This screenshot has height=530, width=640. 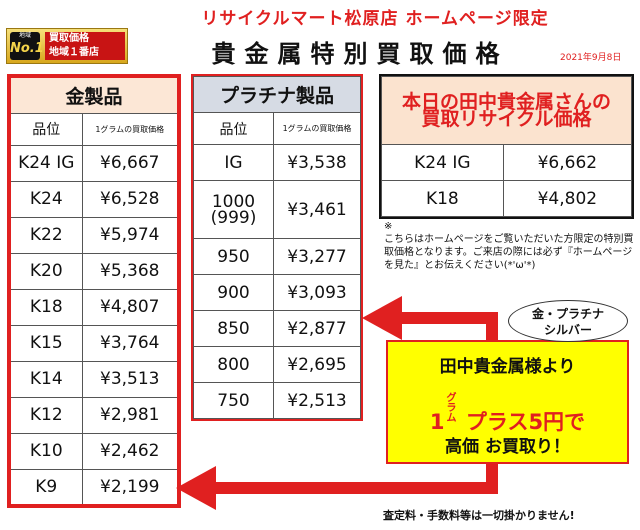 What do you see at coordinates (69, 38) in the screenshot?
I see `badge-line1: 買取価格` at bounding box center [69, 38].